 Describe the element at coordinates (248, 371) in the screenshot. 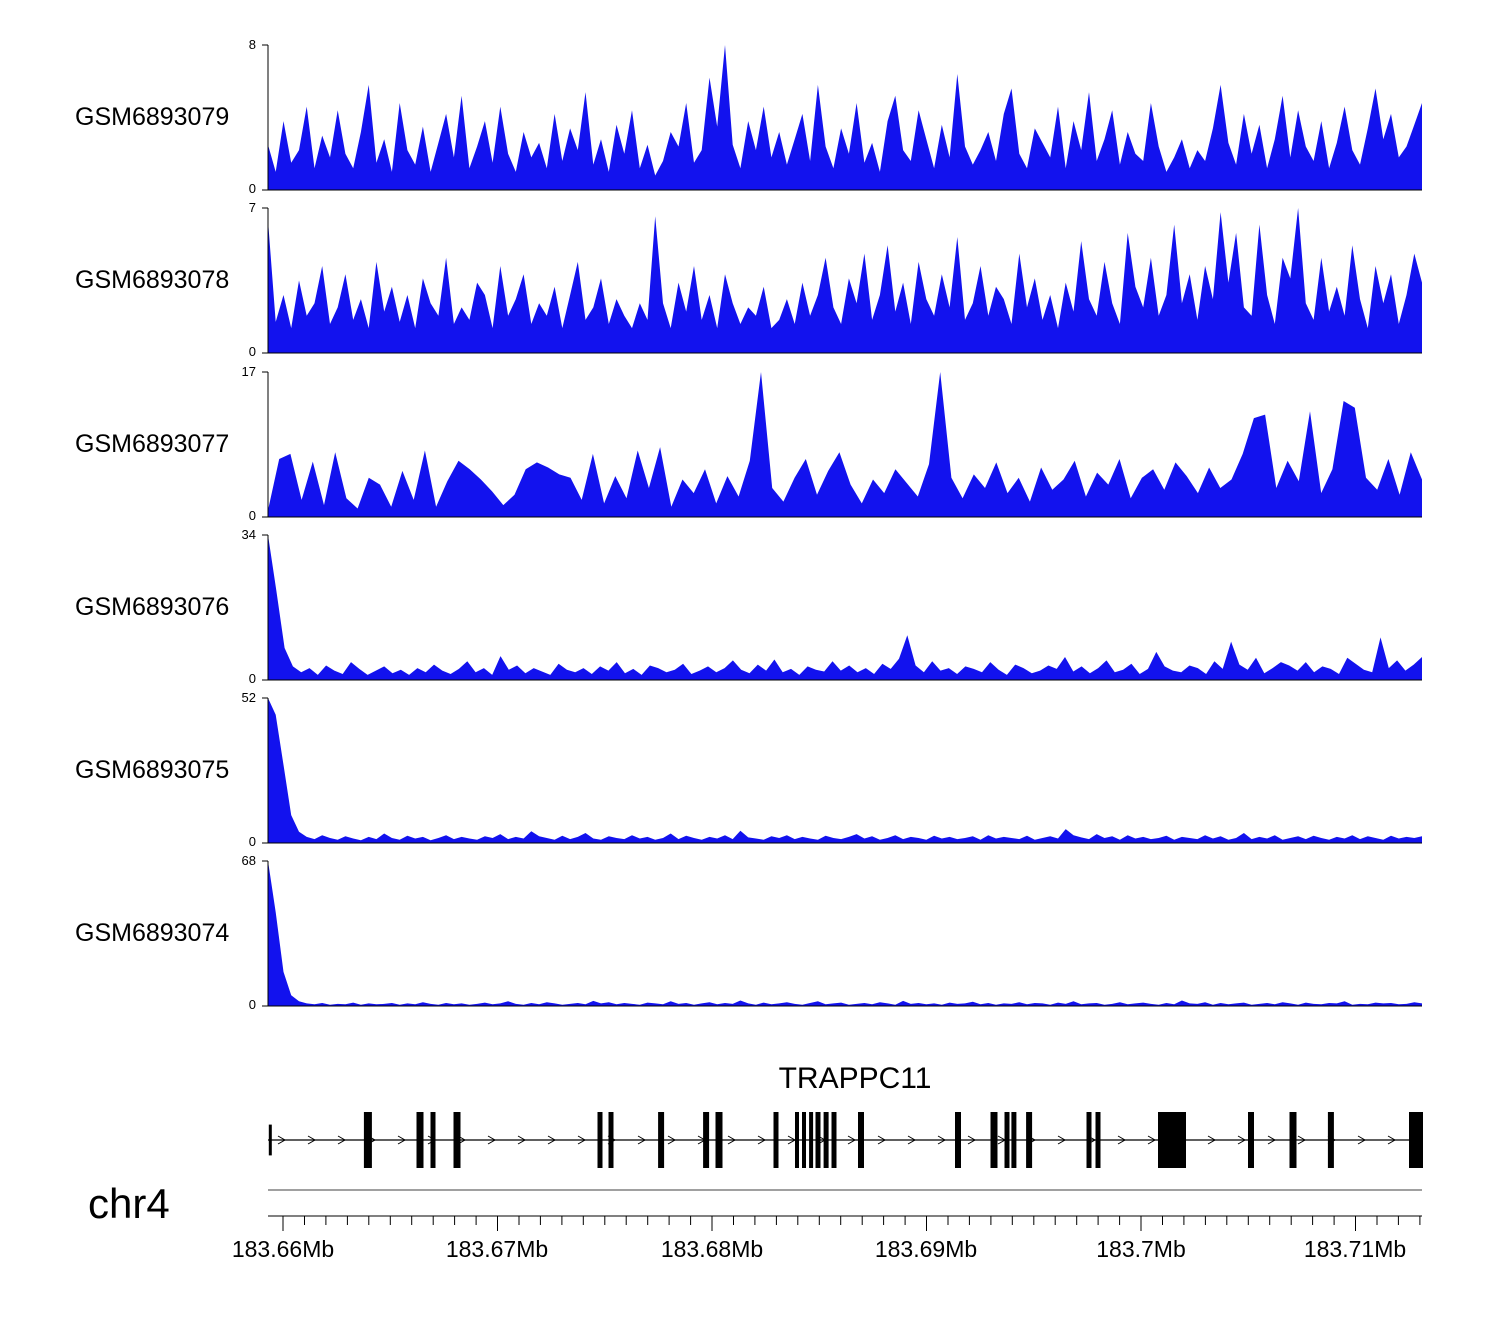

I see `track-ymax-label: 17` at that location.